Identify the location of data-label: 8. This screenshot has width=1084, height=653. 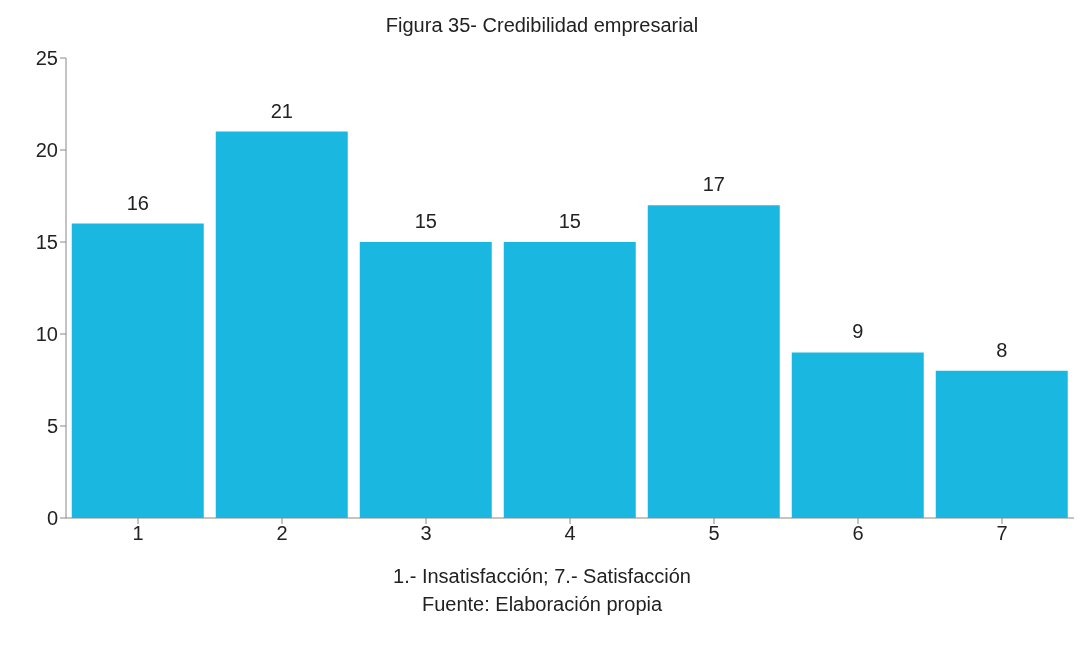
(1002, 349).